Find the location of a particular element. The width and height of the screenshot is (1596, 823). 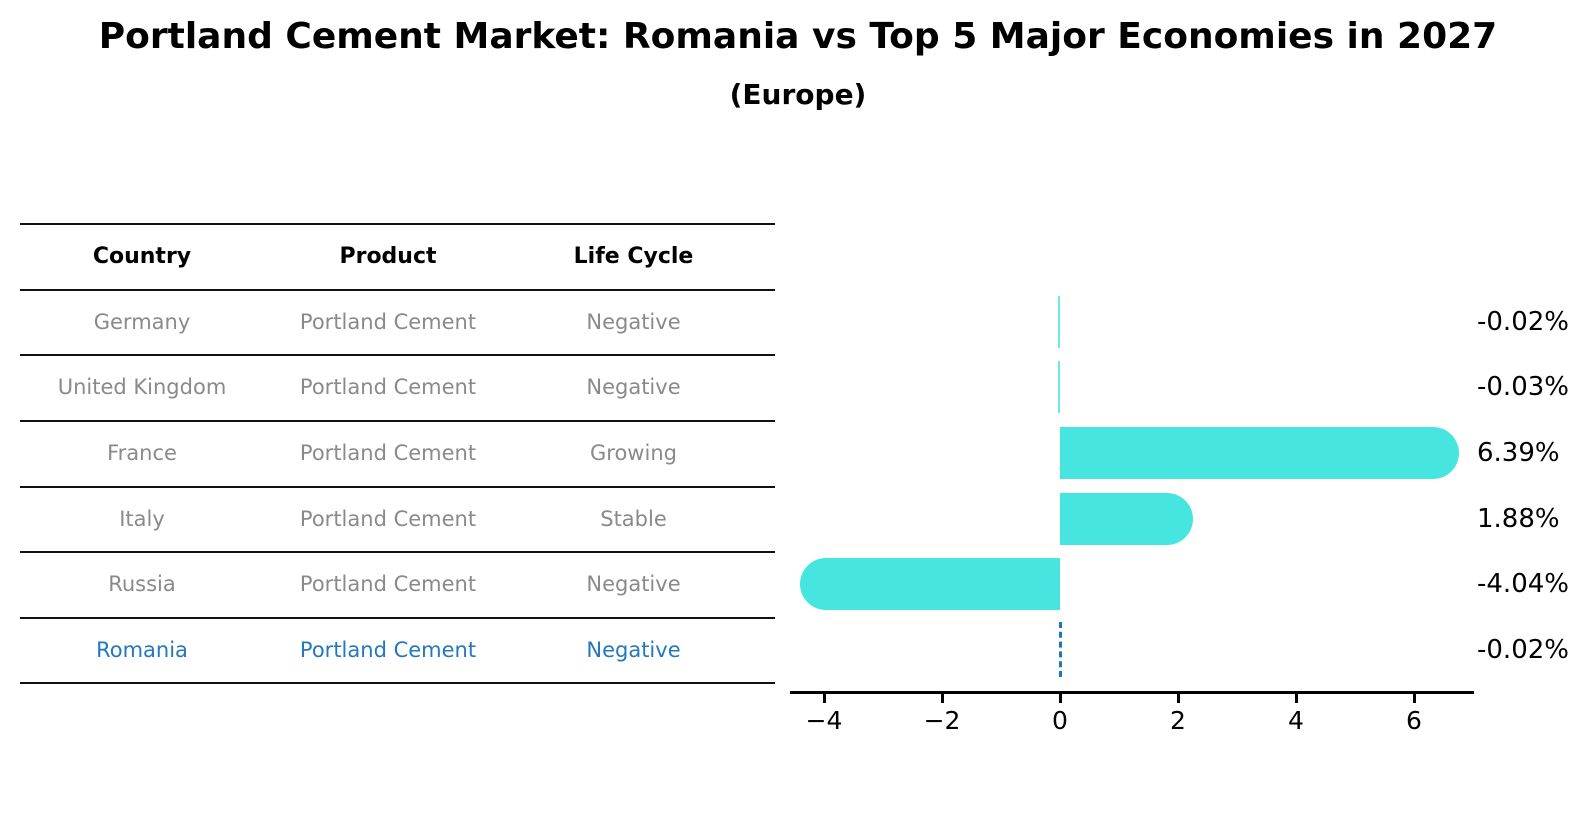

bar-france is located at coordinates (1259, 453).